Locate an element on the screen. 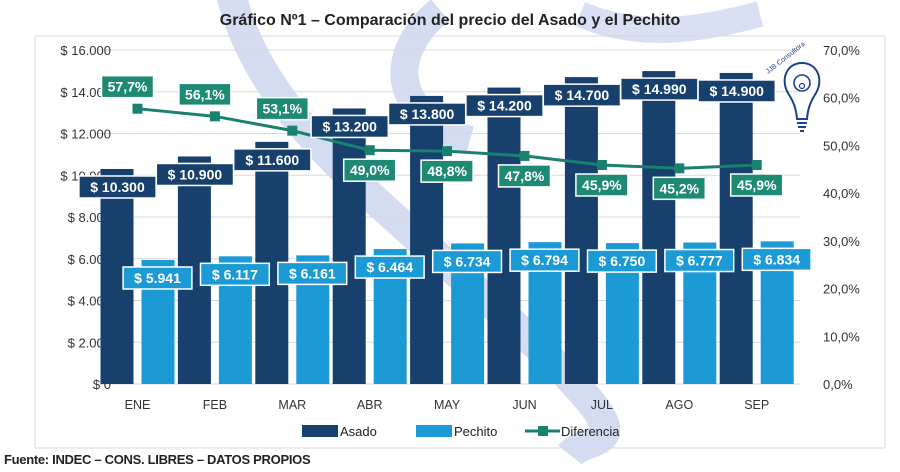 Image resolution: width=900 pixels, height=472 pixels. label-asado: $ 14.200 is located at coordinates (504, 106).